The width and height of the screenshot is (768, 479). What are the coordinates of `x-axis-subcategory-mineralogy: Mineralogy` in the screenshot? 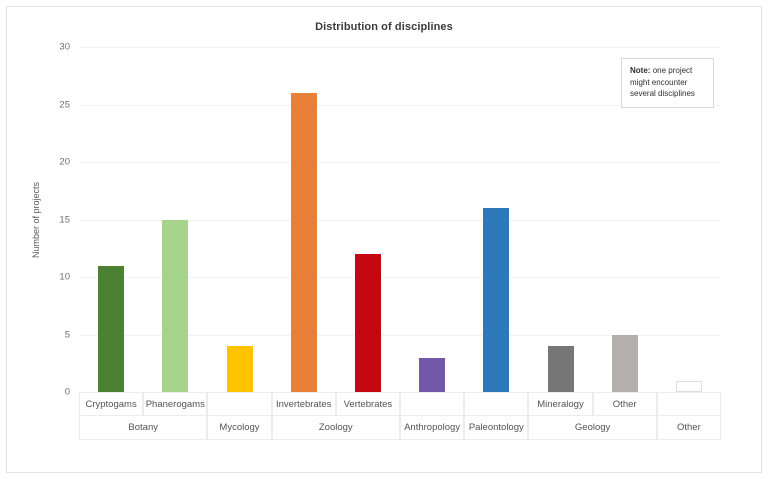 It's located at (560, 404).